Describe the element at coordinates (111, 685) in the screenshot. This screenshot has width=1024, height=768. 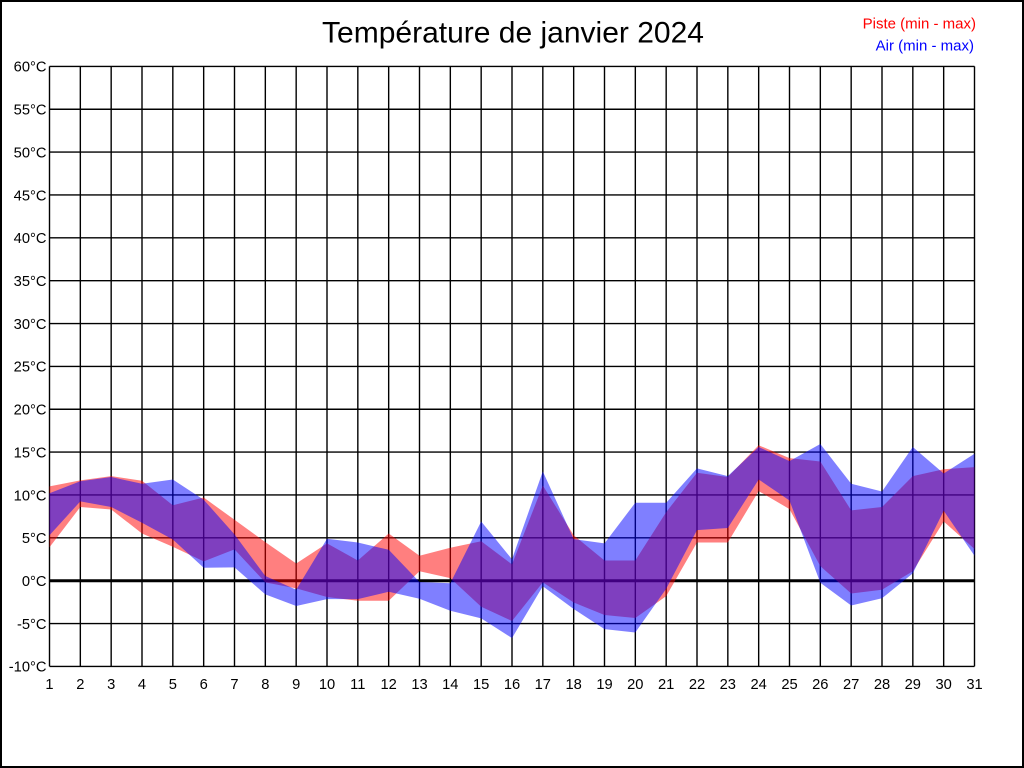
I see `svg-text: 3` at that location.